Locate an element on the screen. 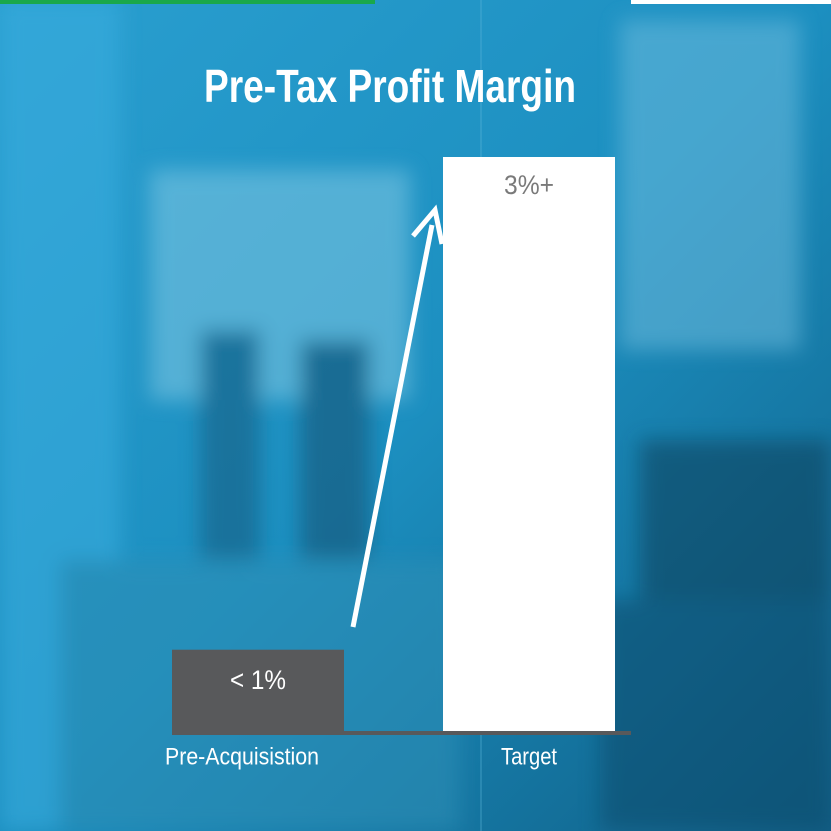 This screenshot has height=831, width=831. chart-title: Pre-Tax Profit Margin is located at coordinates (390, 86).